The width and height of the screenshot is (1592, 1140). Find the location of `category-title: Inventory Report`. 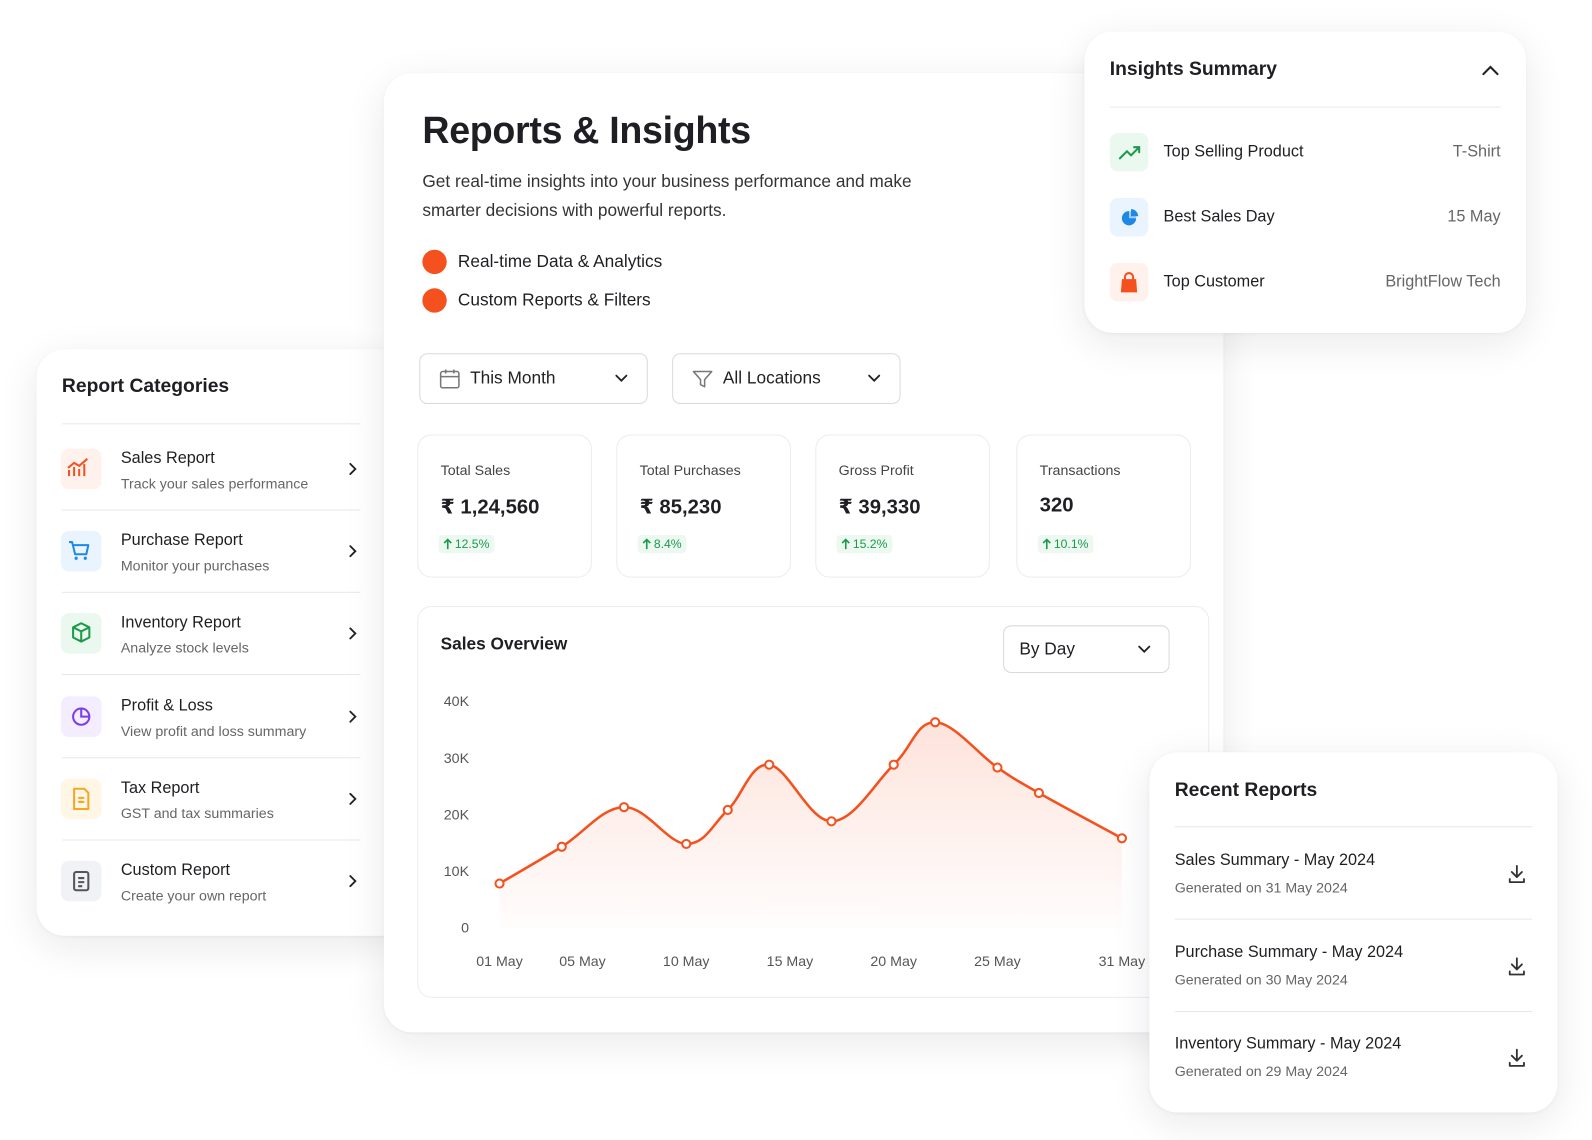

category-title: Inventory Report is located at coordinates (180, 623).